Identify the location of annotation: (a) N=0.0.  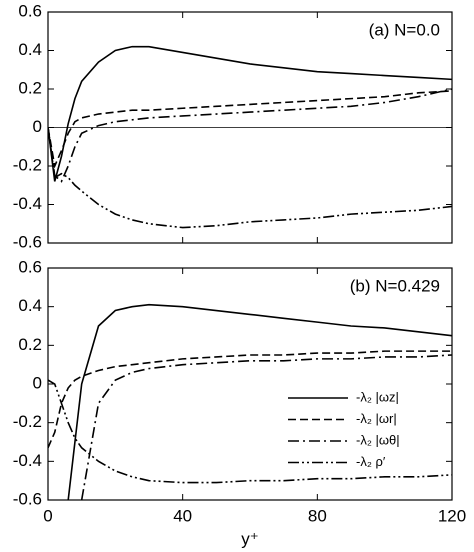
(404, 29).